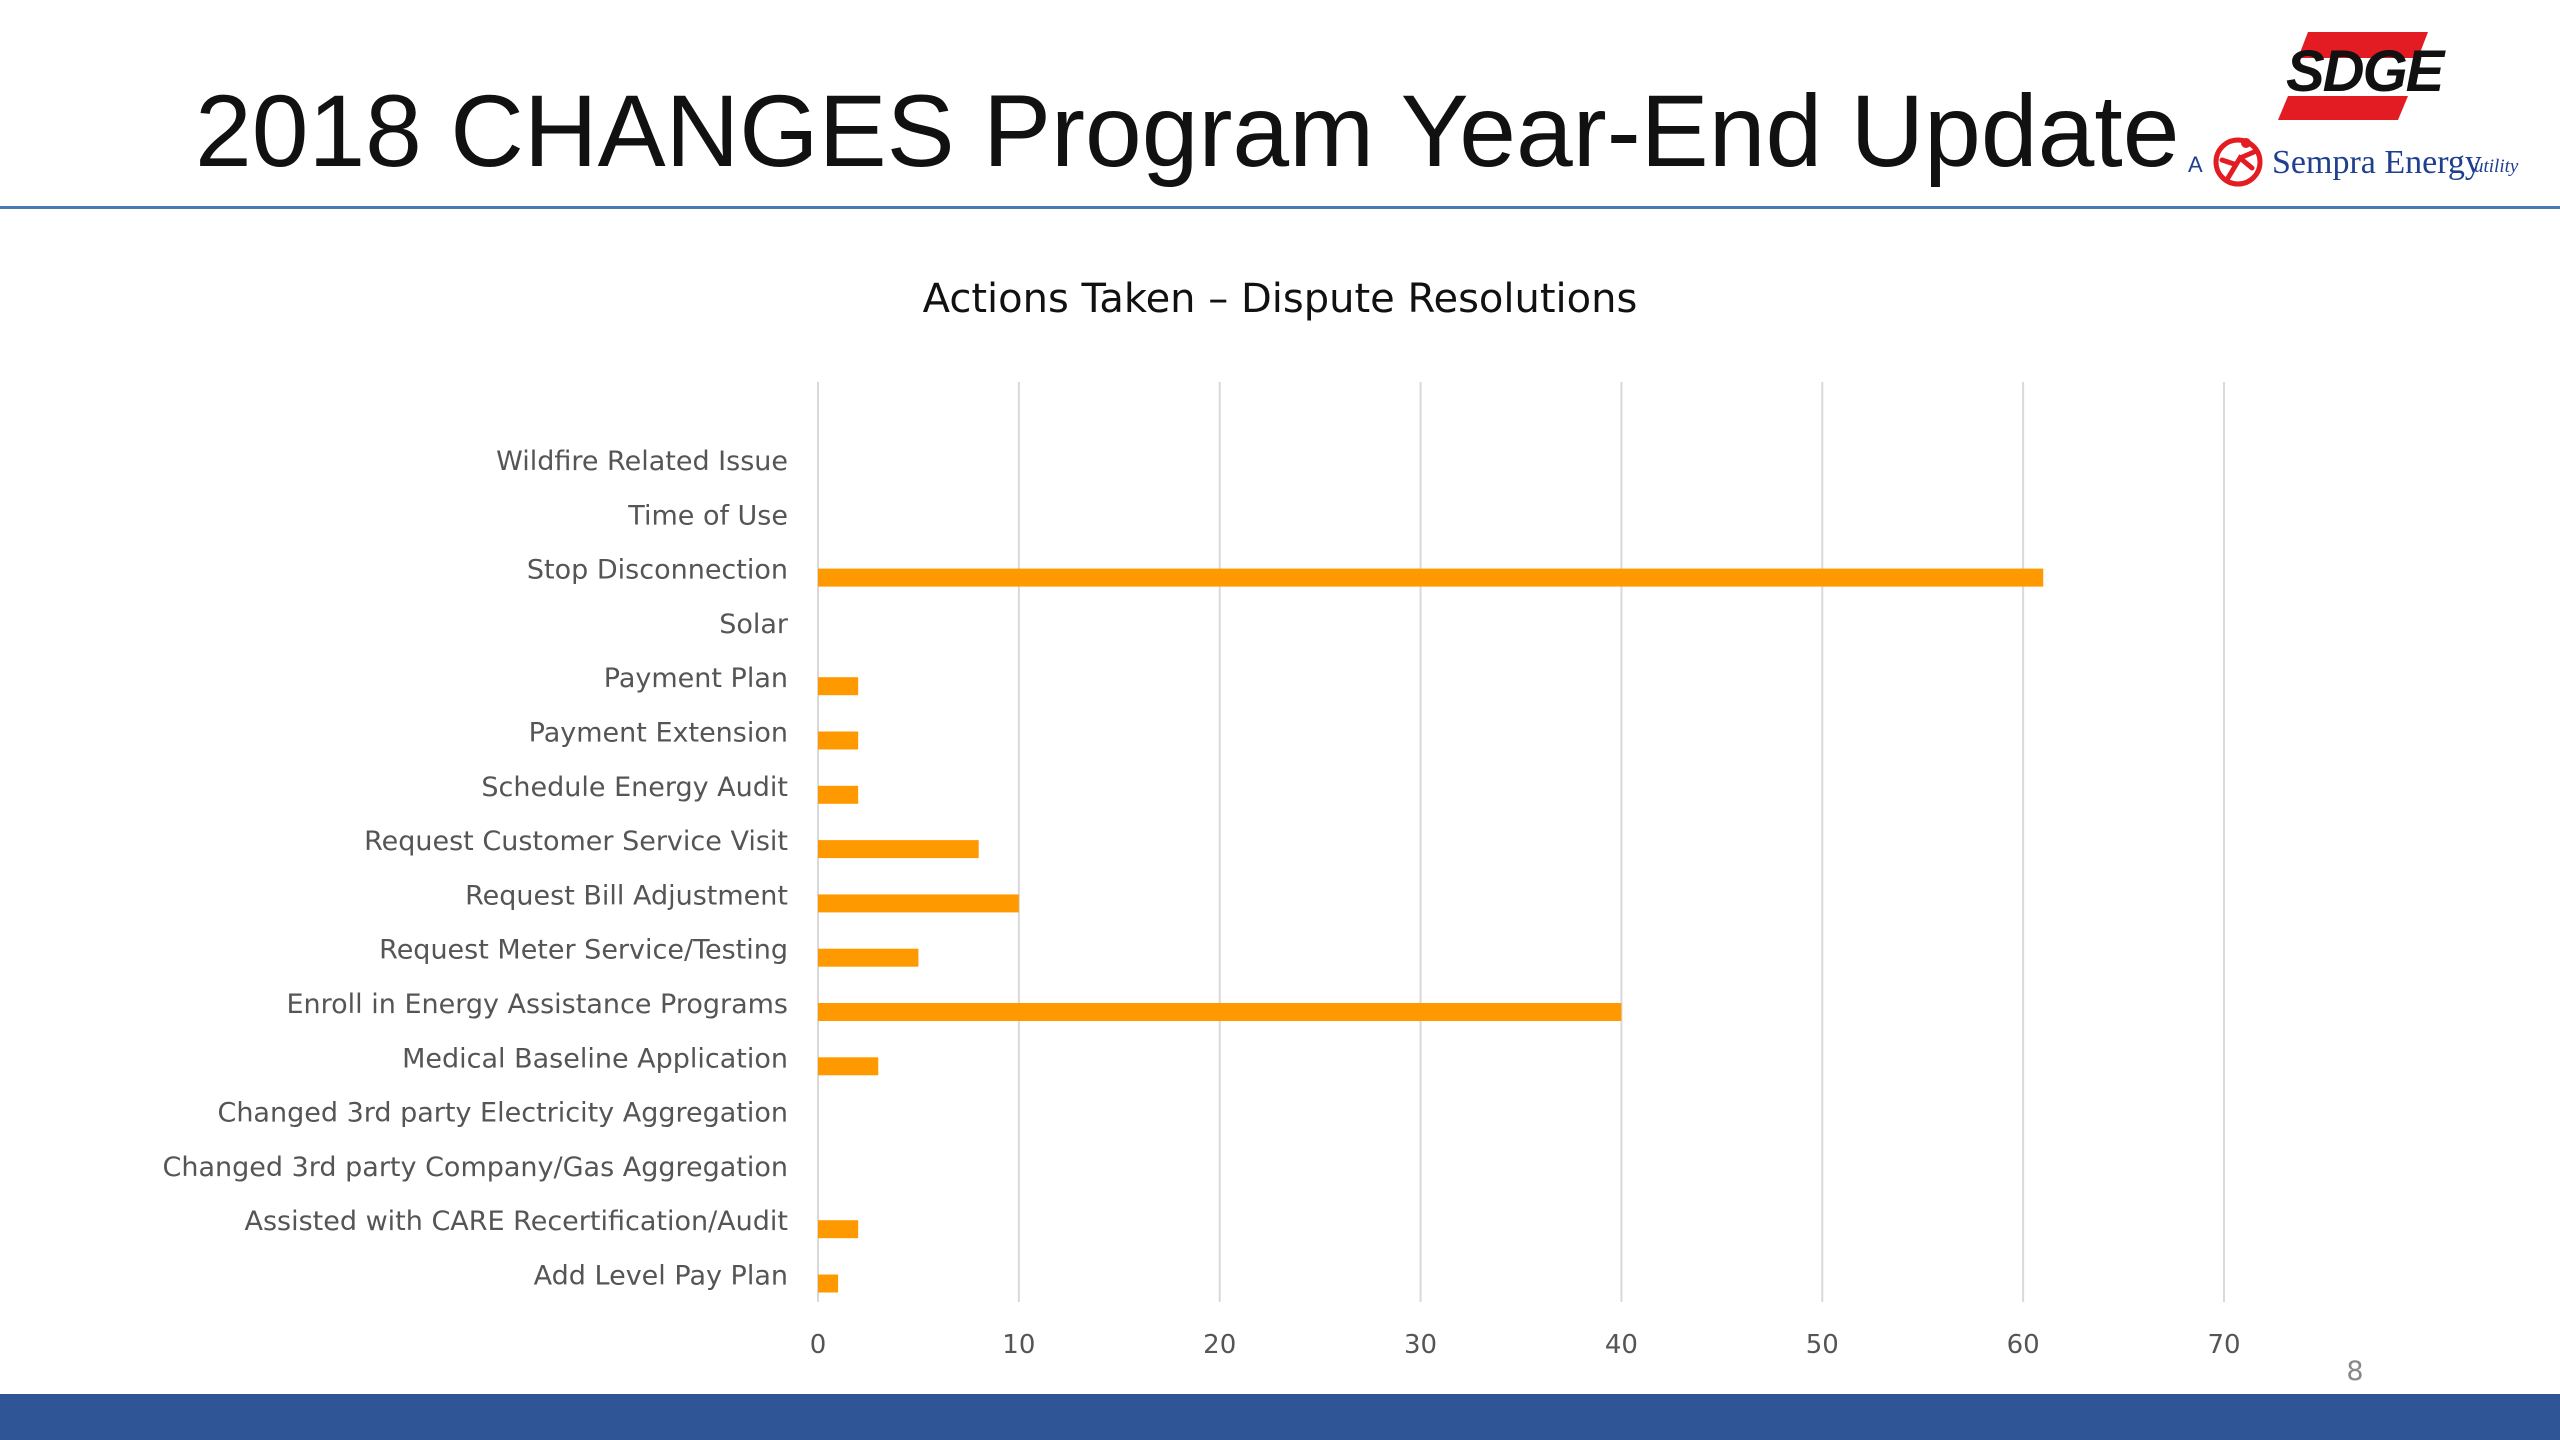  What do you see at coordinates (2496, 166) in the screenshot?
I see `sempra-utility-label: utility` at bounding box center [2496, 166].